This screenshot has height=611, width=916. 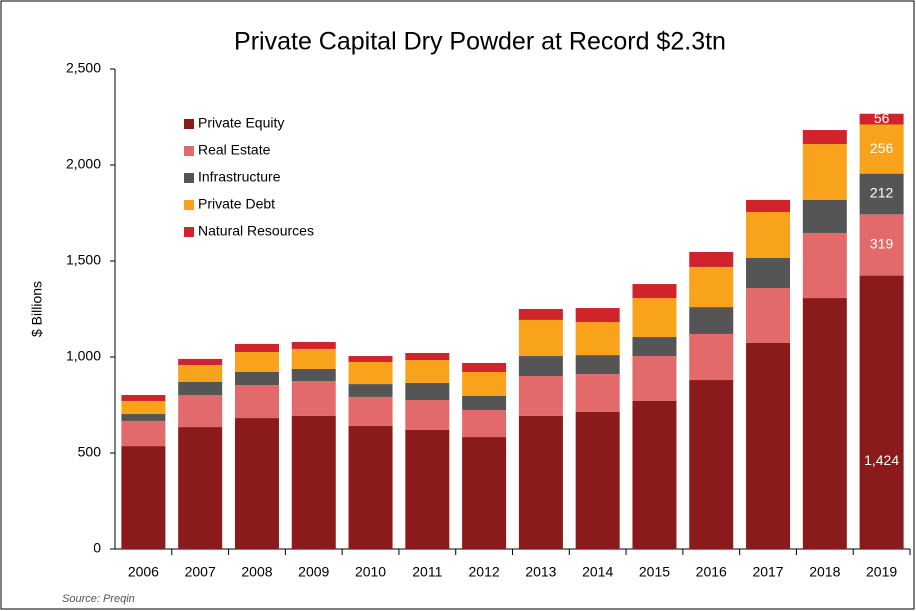 What do you see at coordinates (239, 177) in the screenshot?
I see `legend-label: Infrastructure` at bounding box center [239, 177].